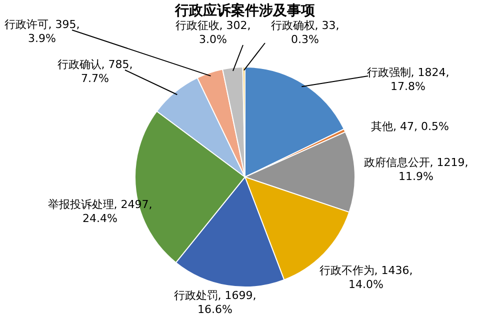 This screenshot has width=485, height=330. What do you see at coordinates (416, 169) in the screenshot?
I see `slice-label: 政府信息公开, 1219, 11.9%` at bounding box center [416, 169].